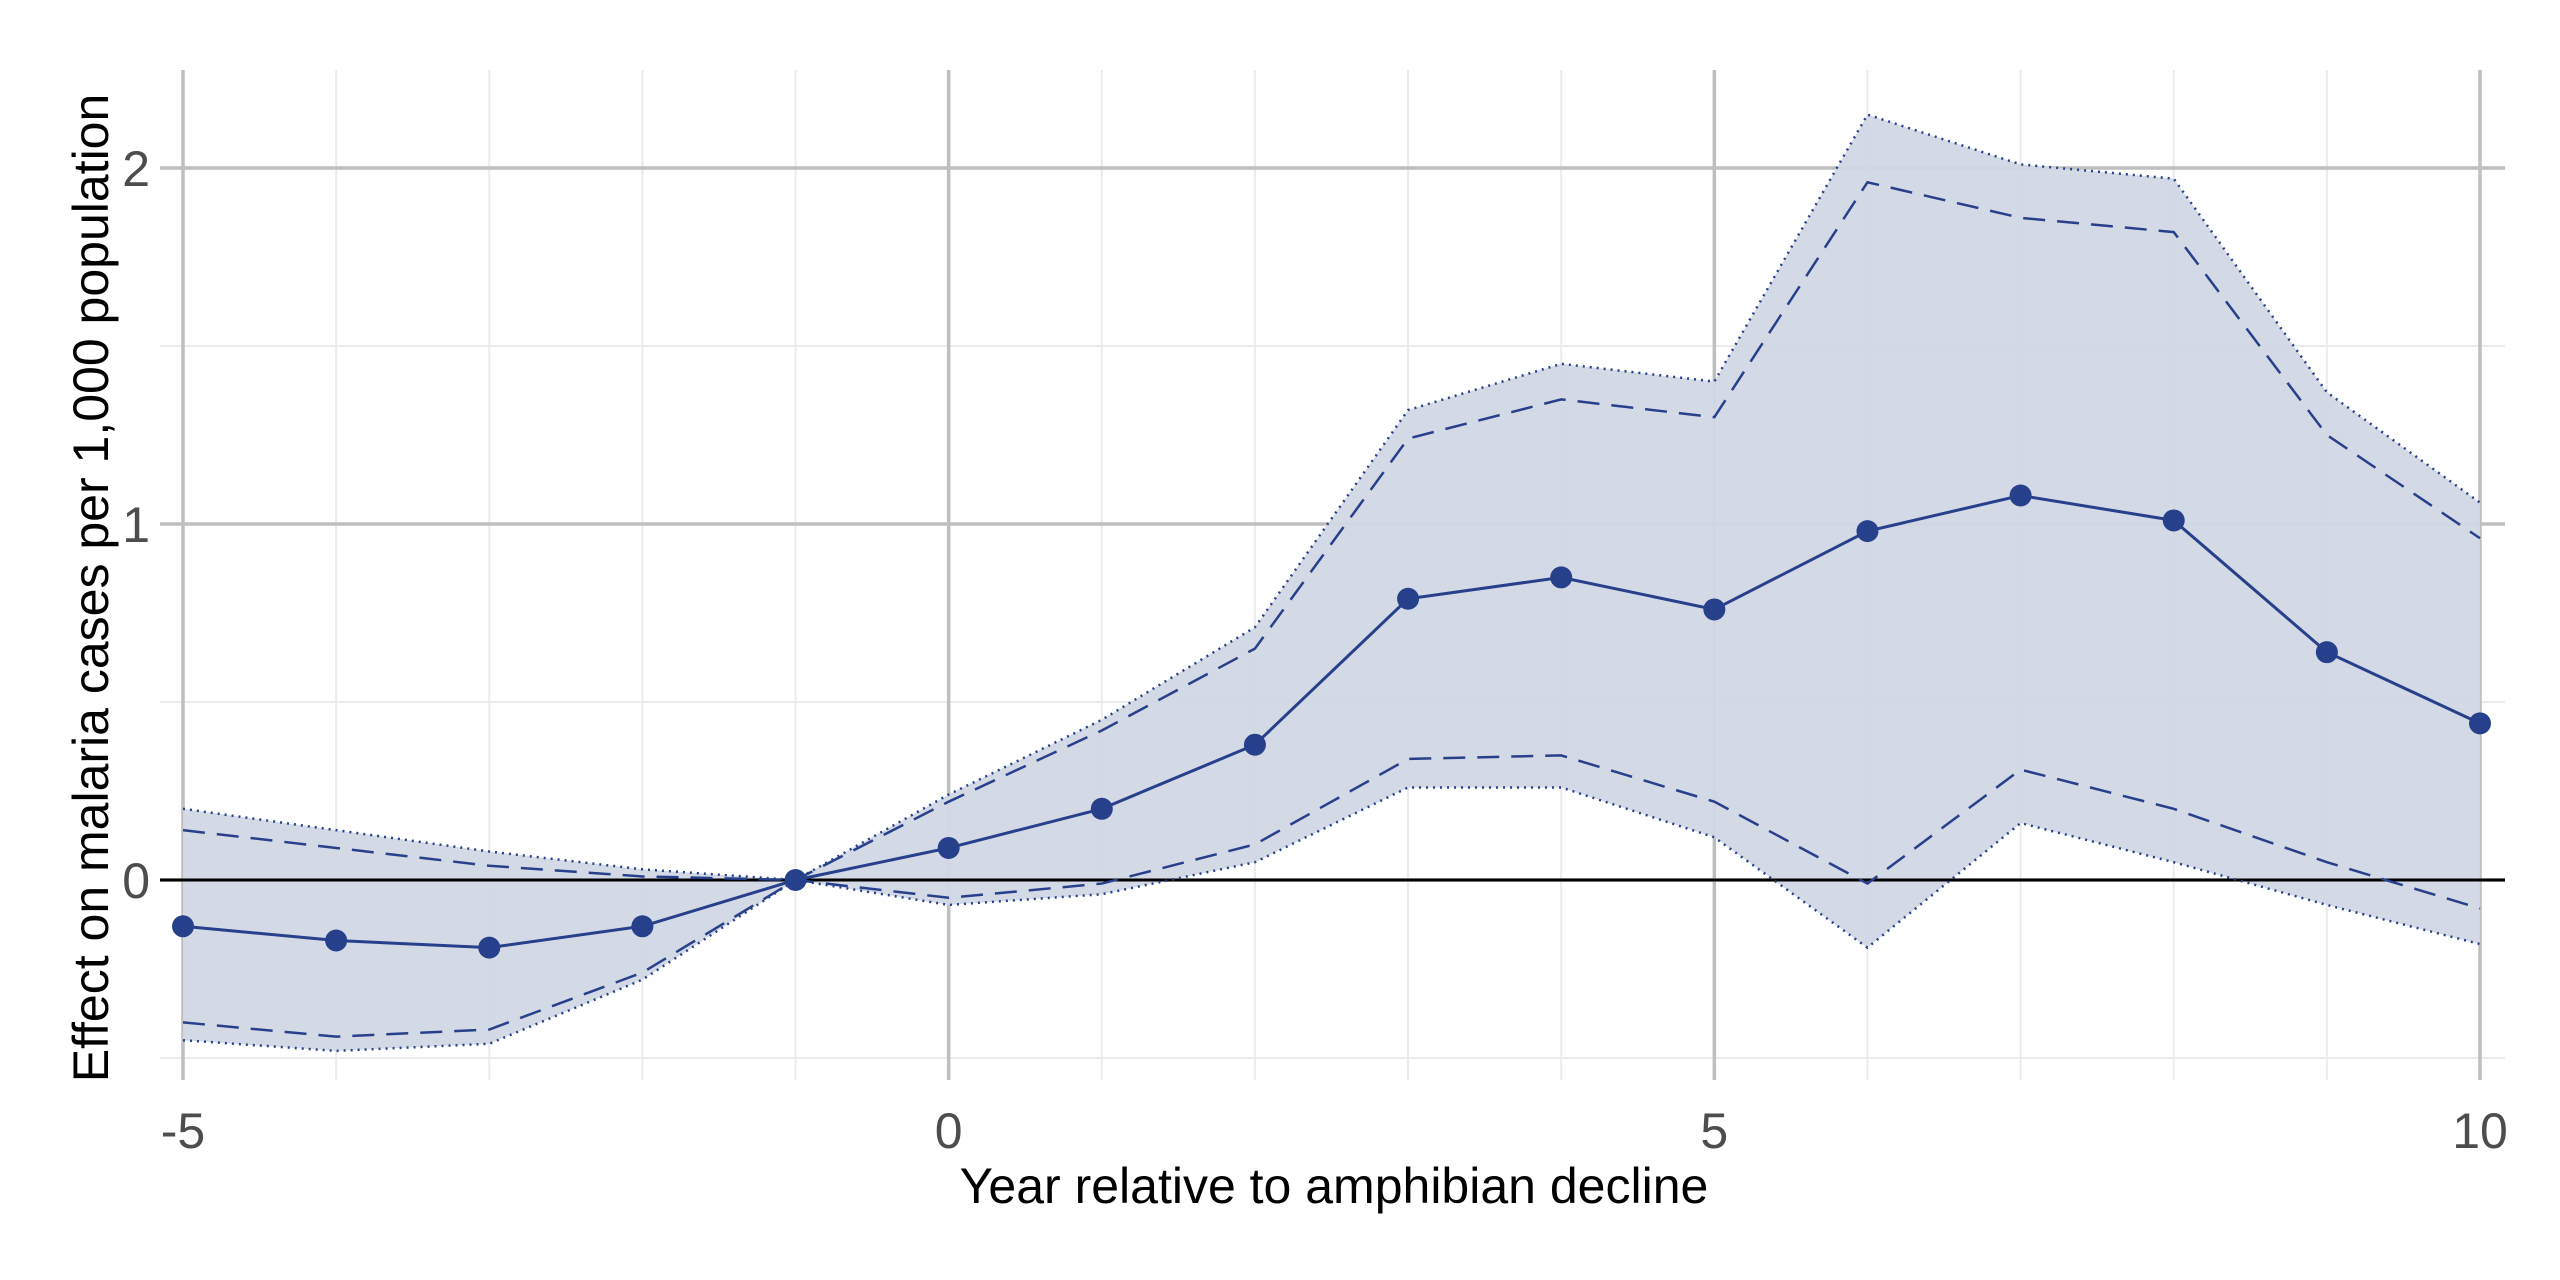 The height and width of the screenshot is (1280, 2560). Describe the element at coordinates (1334, 1186) in the screenshot. I see `x-axis-title: Year relative to amphibian decline` at that location.